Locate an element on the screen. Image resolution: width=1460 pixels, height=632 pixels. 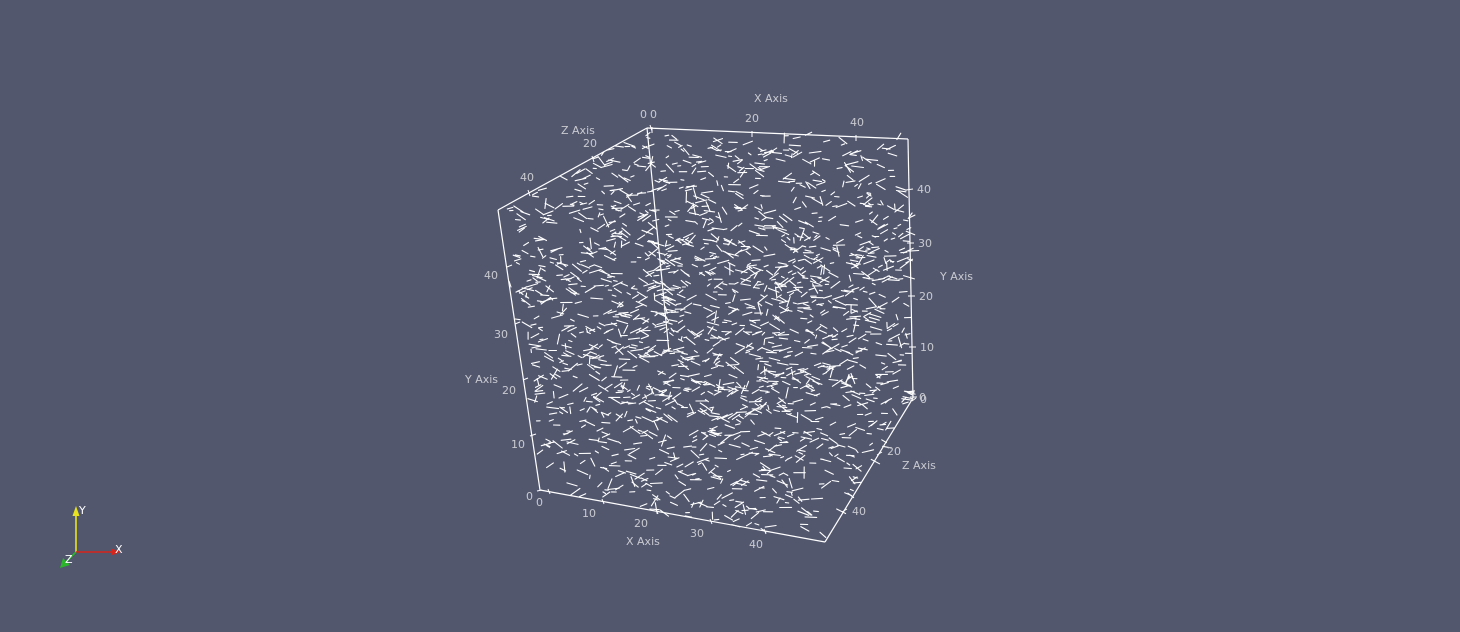
tick-label: 40 is located at coordinates (491, 275).